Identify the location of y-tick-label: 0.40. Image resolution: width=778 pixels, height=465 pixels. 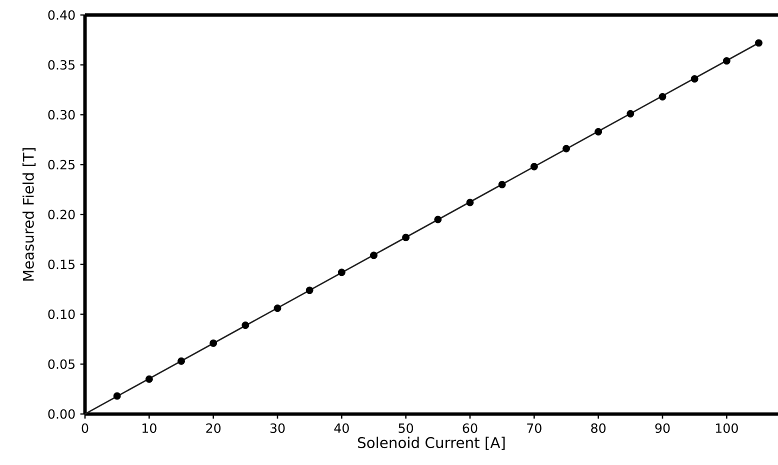
(61, 15).